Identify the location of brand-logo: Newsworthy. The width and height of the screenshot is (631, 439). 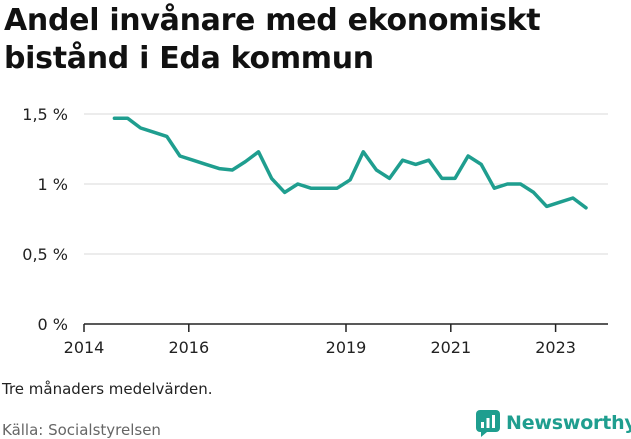
(553, 423).